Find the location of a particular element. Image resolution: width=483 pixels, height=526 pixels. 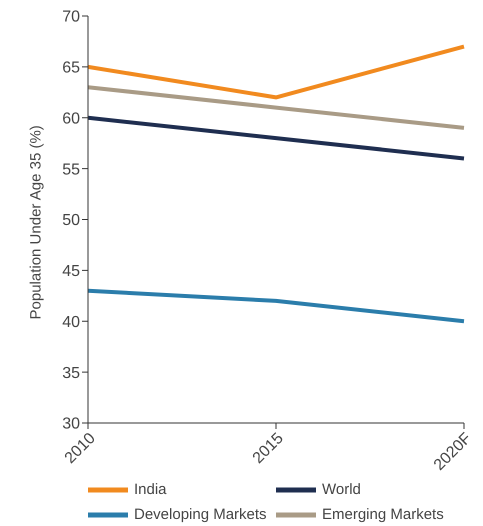

y-tick-label: 35 is located at coordinates (71, 373).